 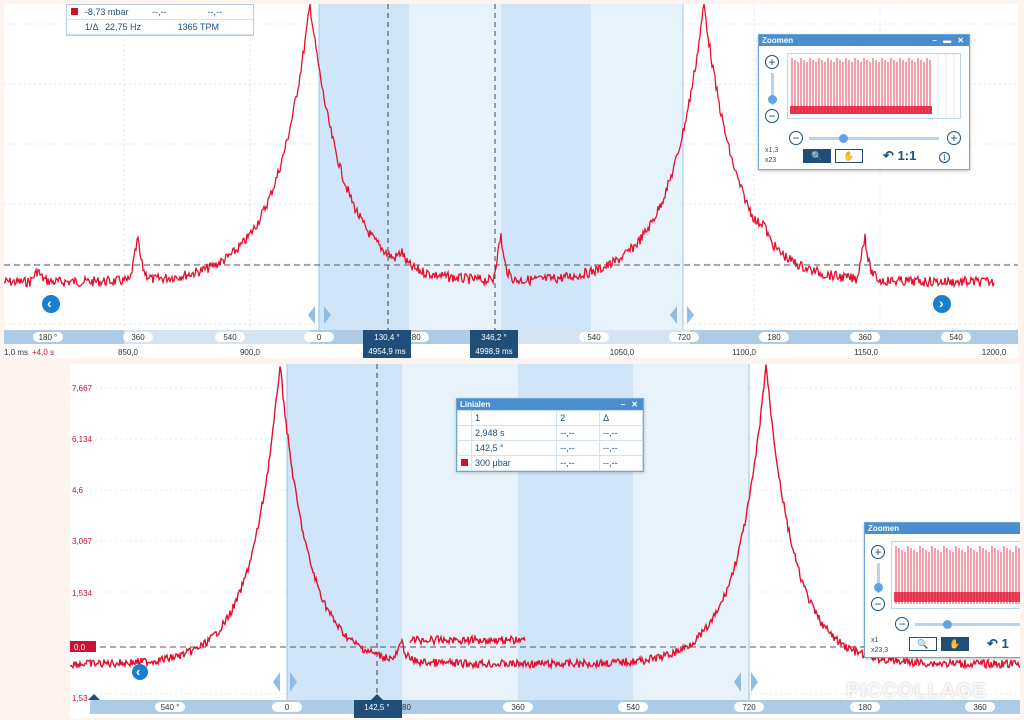 What do you see at coordinates (630, 404) in the screenshot?
I see `window-controls: – ✕` at bounding box center [630, 404].